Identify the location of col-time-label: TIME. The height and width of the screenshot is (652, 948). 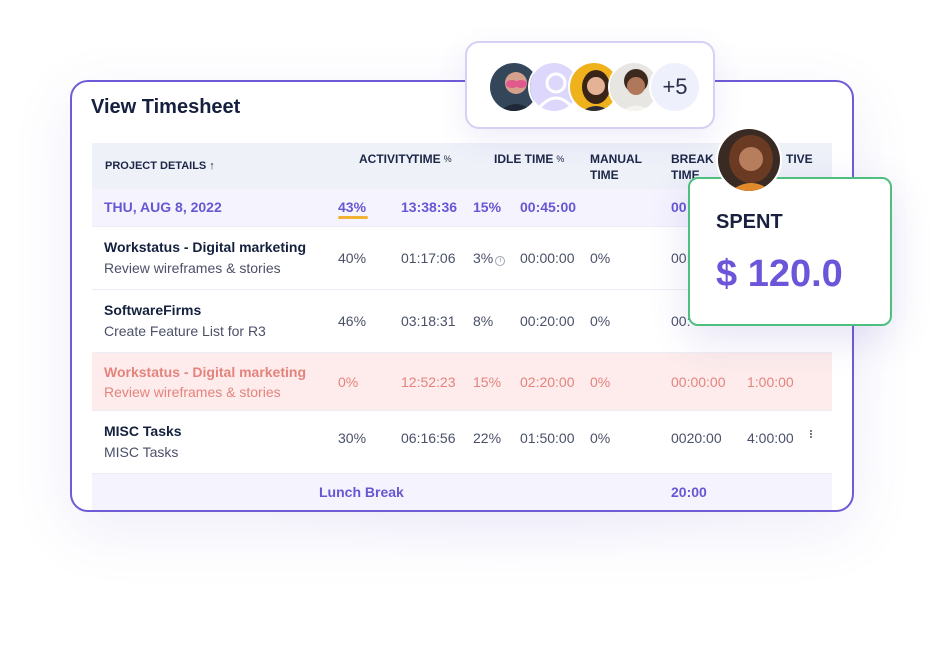
(426, 159).